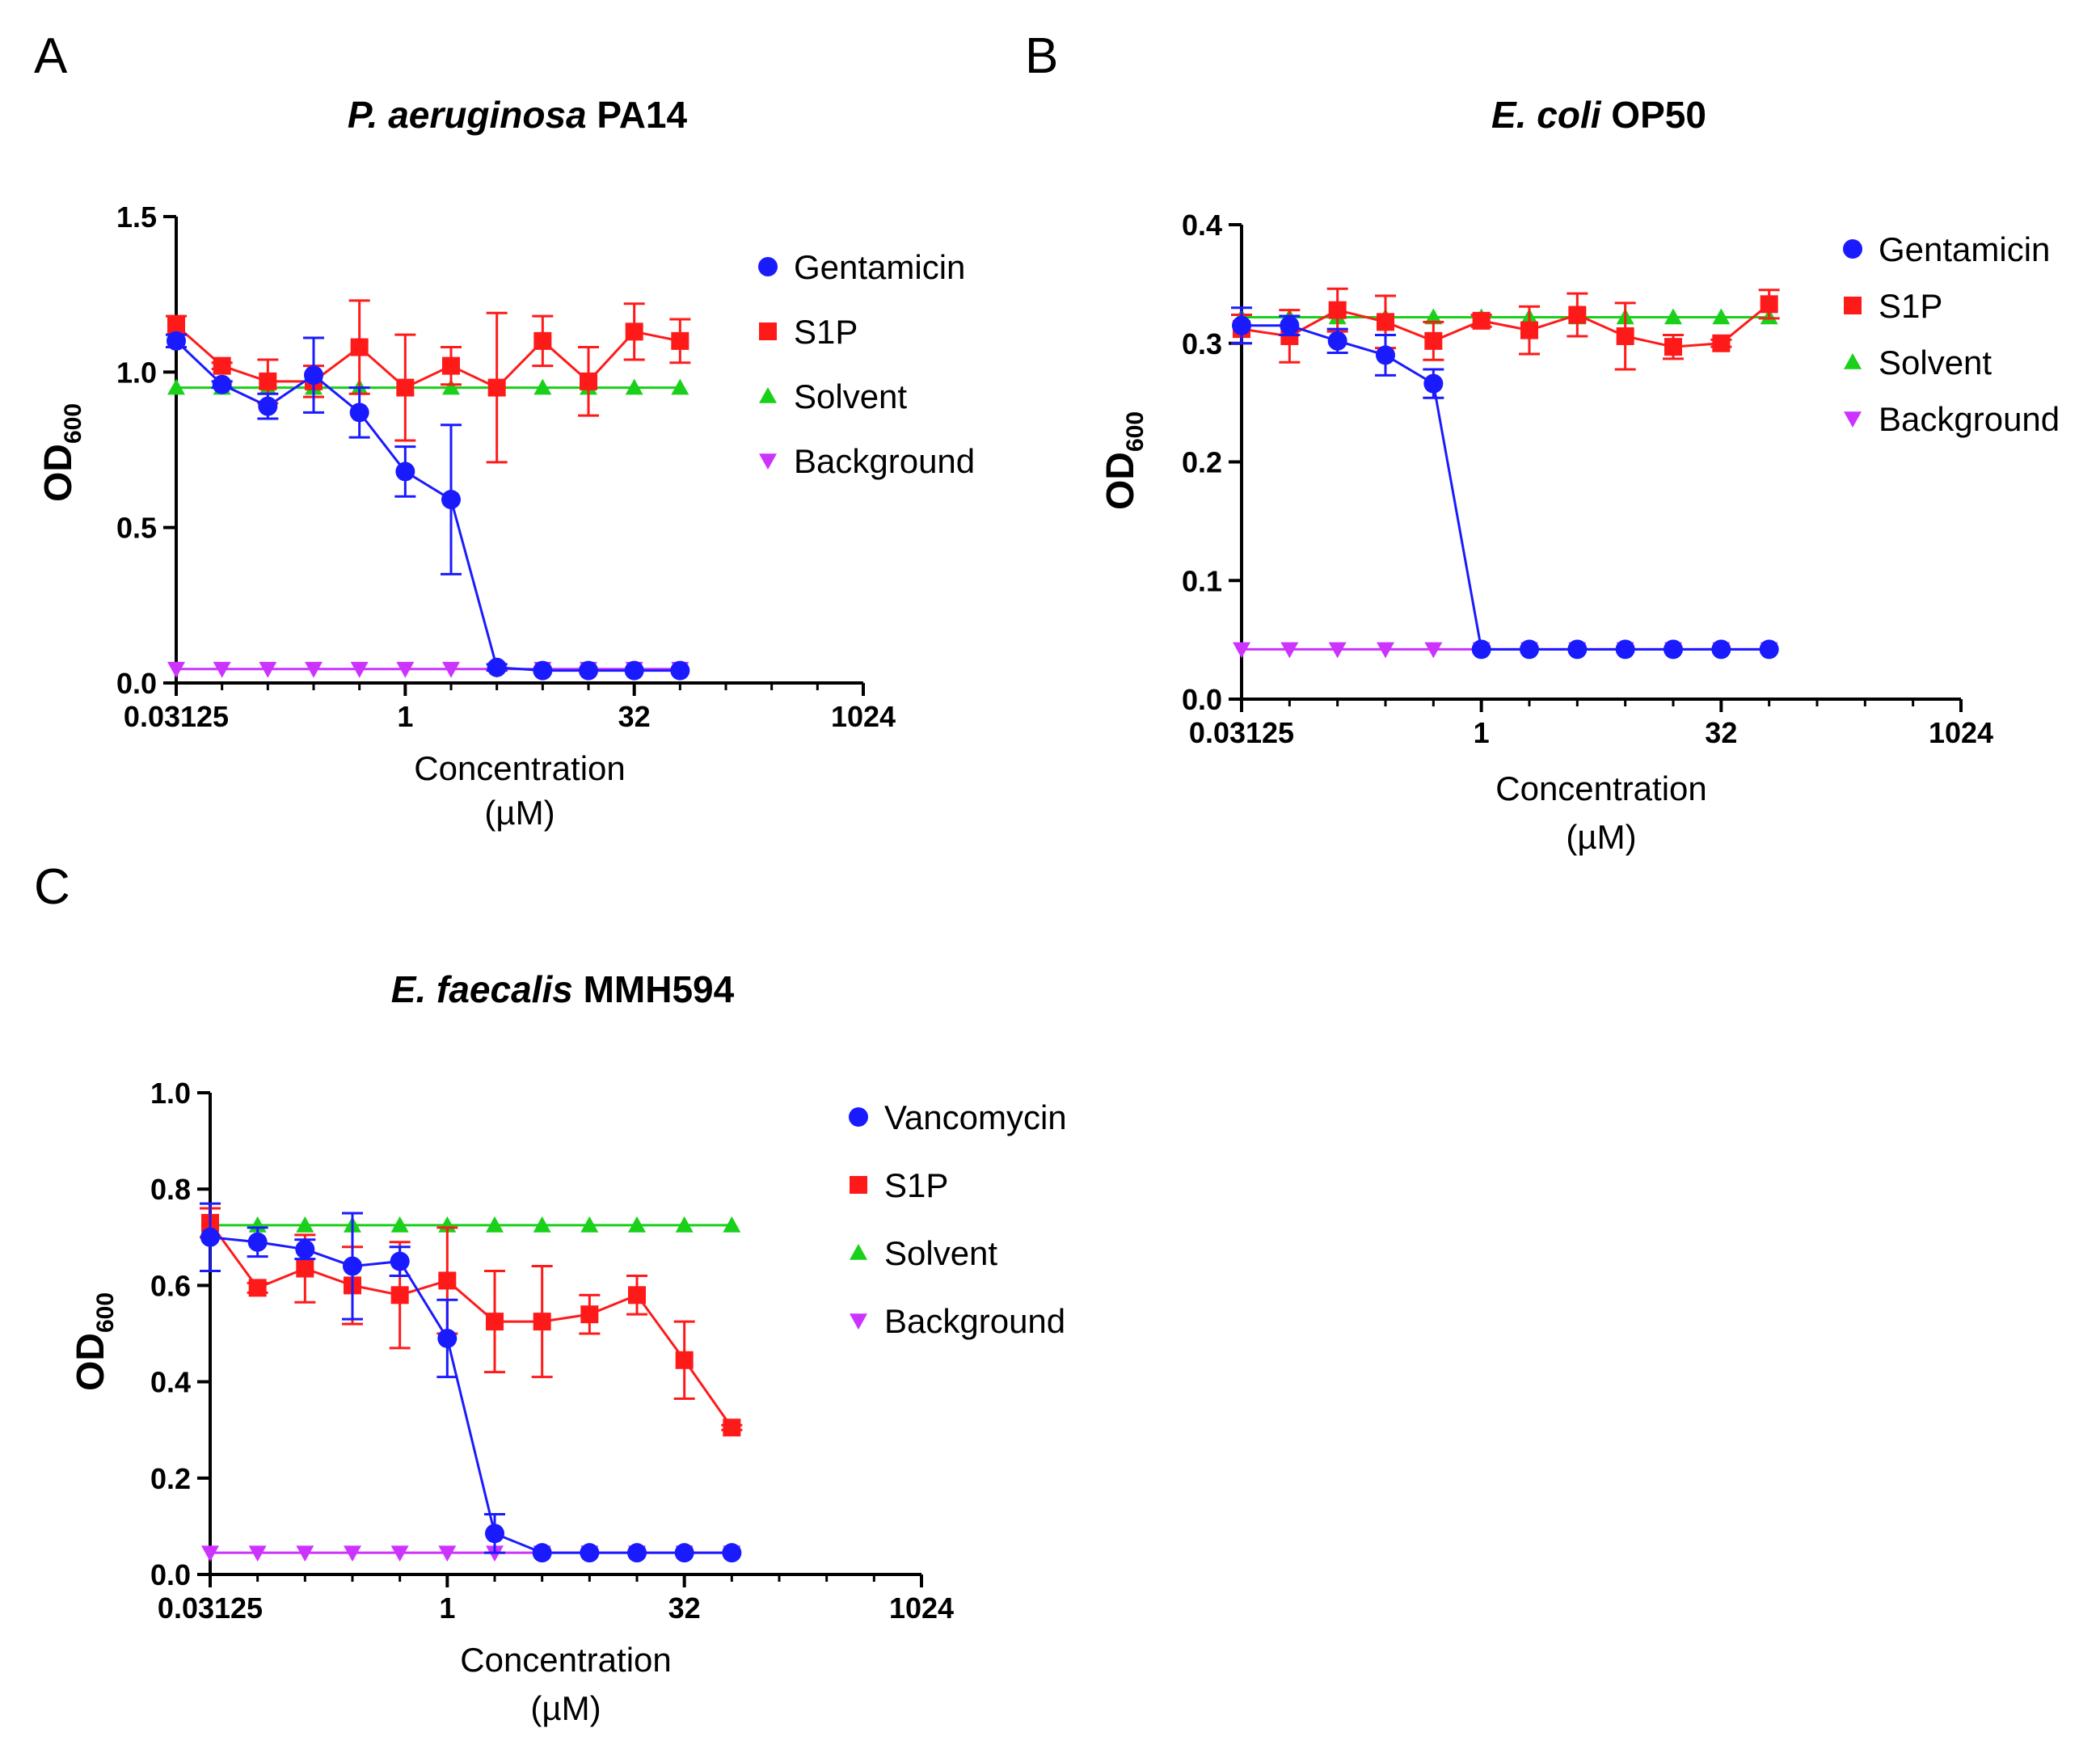 This screenshot has height=1745, width=2100. Describe the element at coordinates (976, 1117) in the screenshot. I see `legend-label: Vancomycin` at that location.